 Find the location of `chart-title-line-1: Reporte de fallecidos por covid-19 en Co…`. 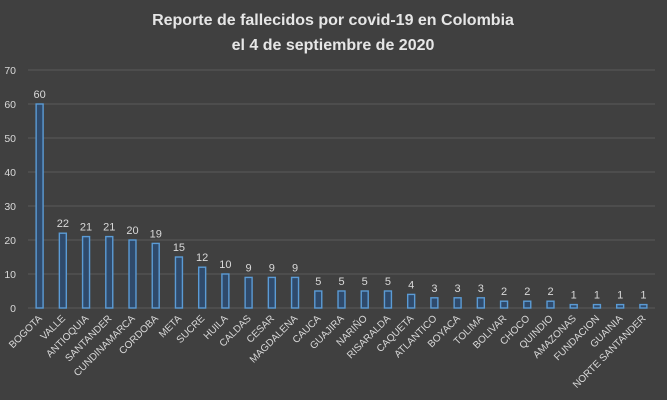

chart-title-line-1: Reporte de fallecidos por covid-19 en Co… is located at coordinates (333, 20).